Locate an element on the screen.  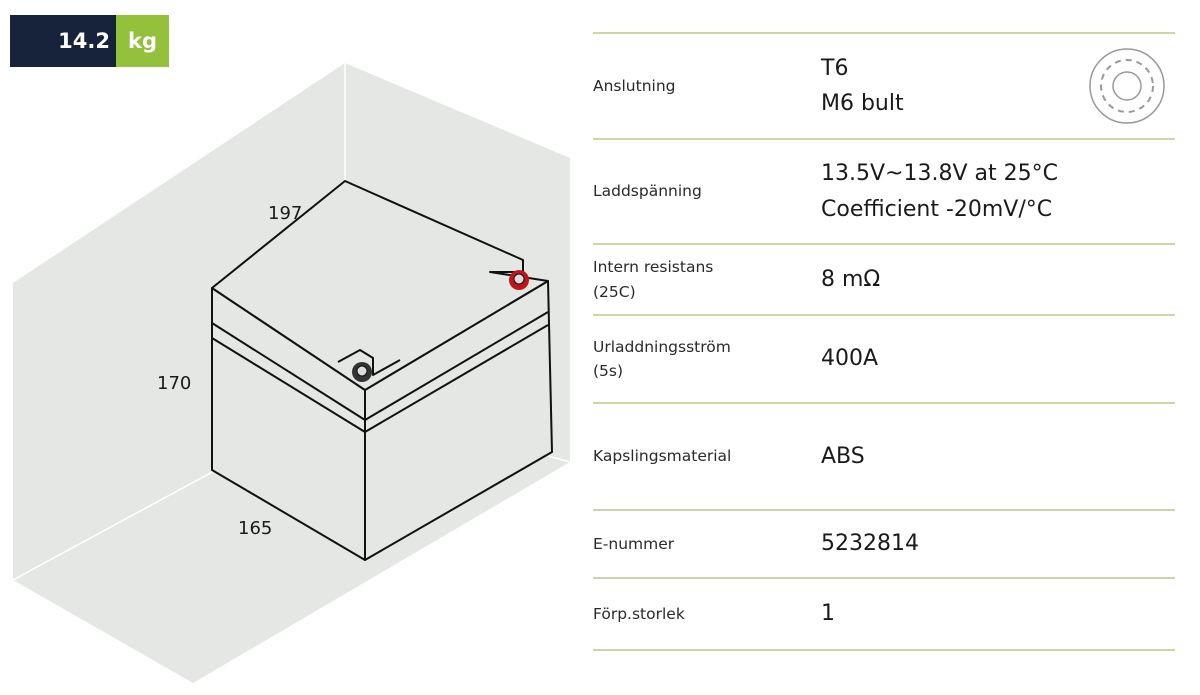
spec-row-e-number: E-nummer 5232814 is located at coordinates (884, 543).